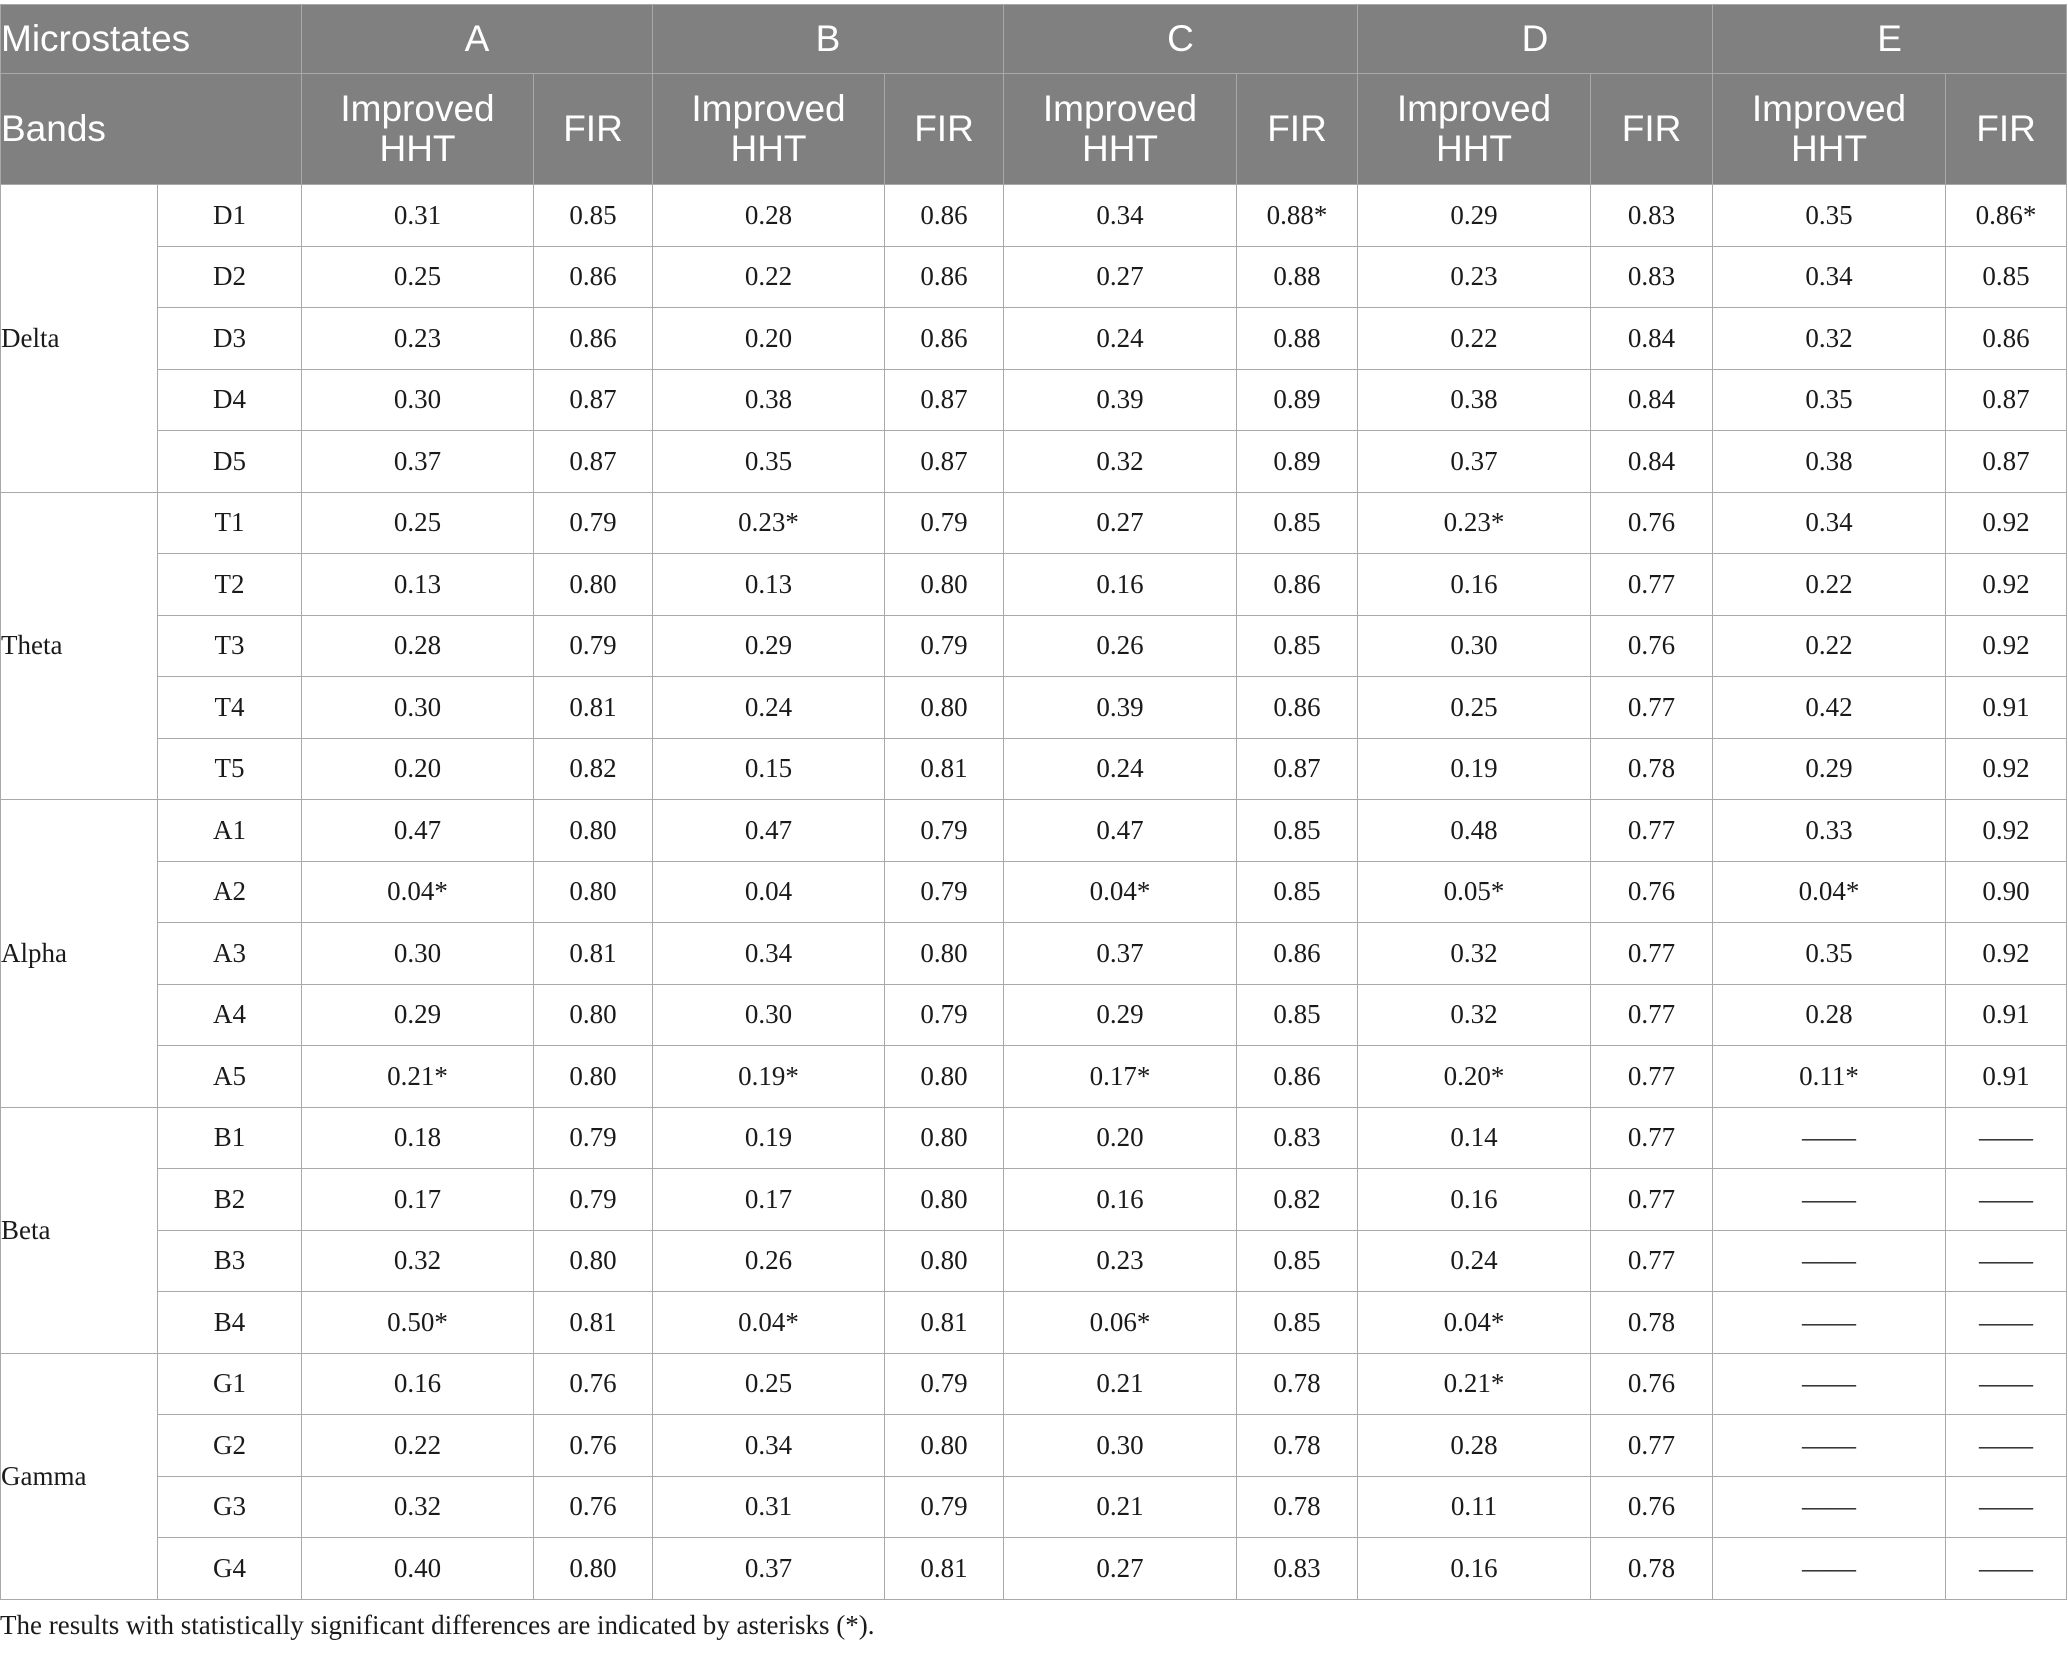 Image resolution: width=2068 pixels, height=1653 pixels. Describe the element at coordinates (1829, 830) in the screenshot. I see `hht-value-cell: 0.33` at that location.